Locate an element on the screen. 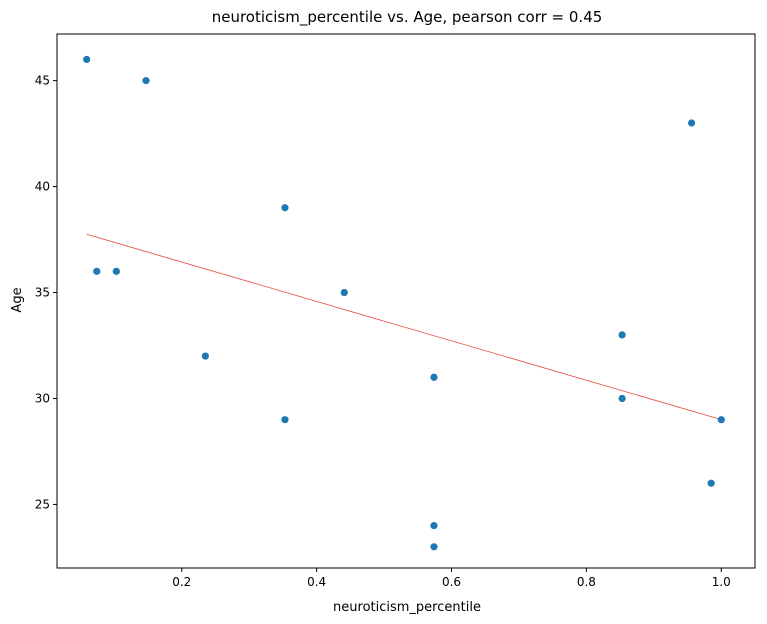 The width and height of the screenshot is (767, 624). x-tick-label: 0.8 is located at coordinates (586, 582).